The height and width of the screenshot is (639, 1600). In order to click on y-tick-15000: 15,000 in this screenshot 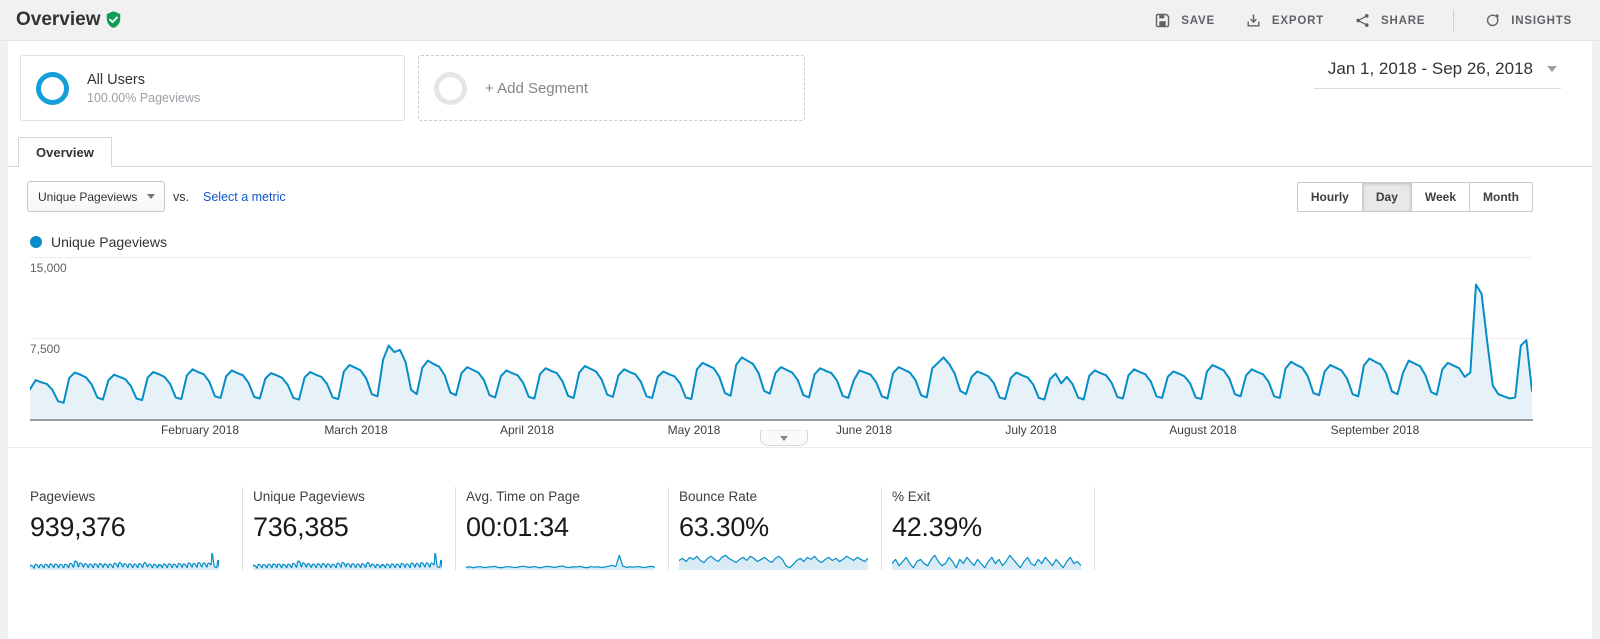, I will do `click(48, 268)`.